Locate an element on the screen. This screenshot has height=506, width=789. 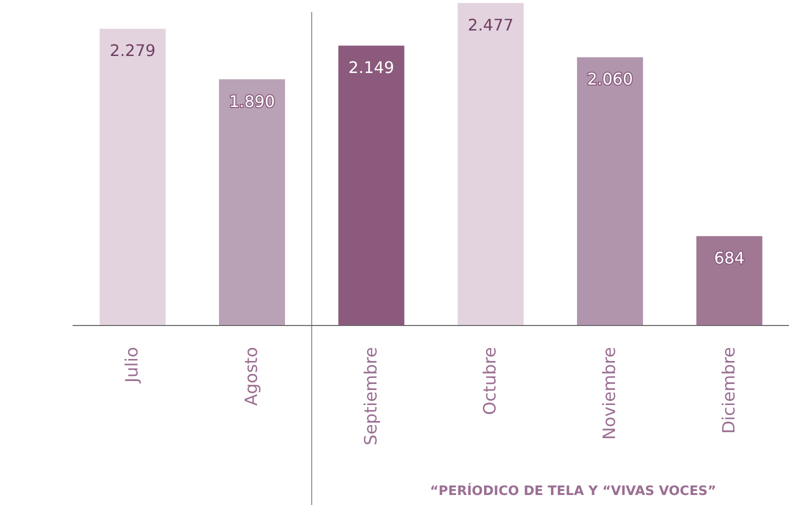
data-label: 2.477 is located at coordinates (491, 24).